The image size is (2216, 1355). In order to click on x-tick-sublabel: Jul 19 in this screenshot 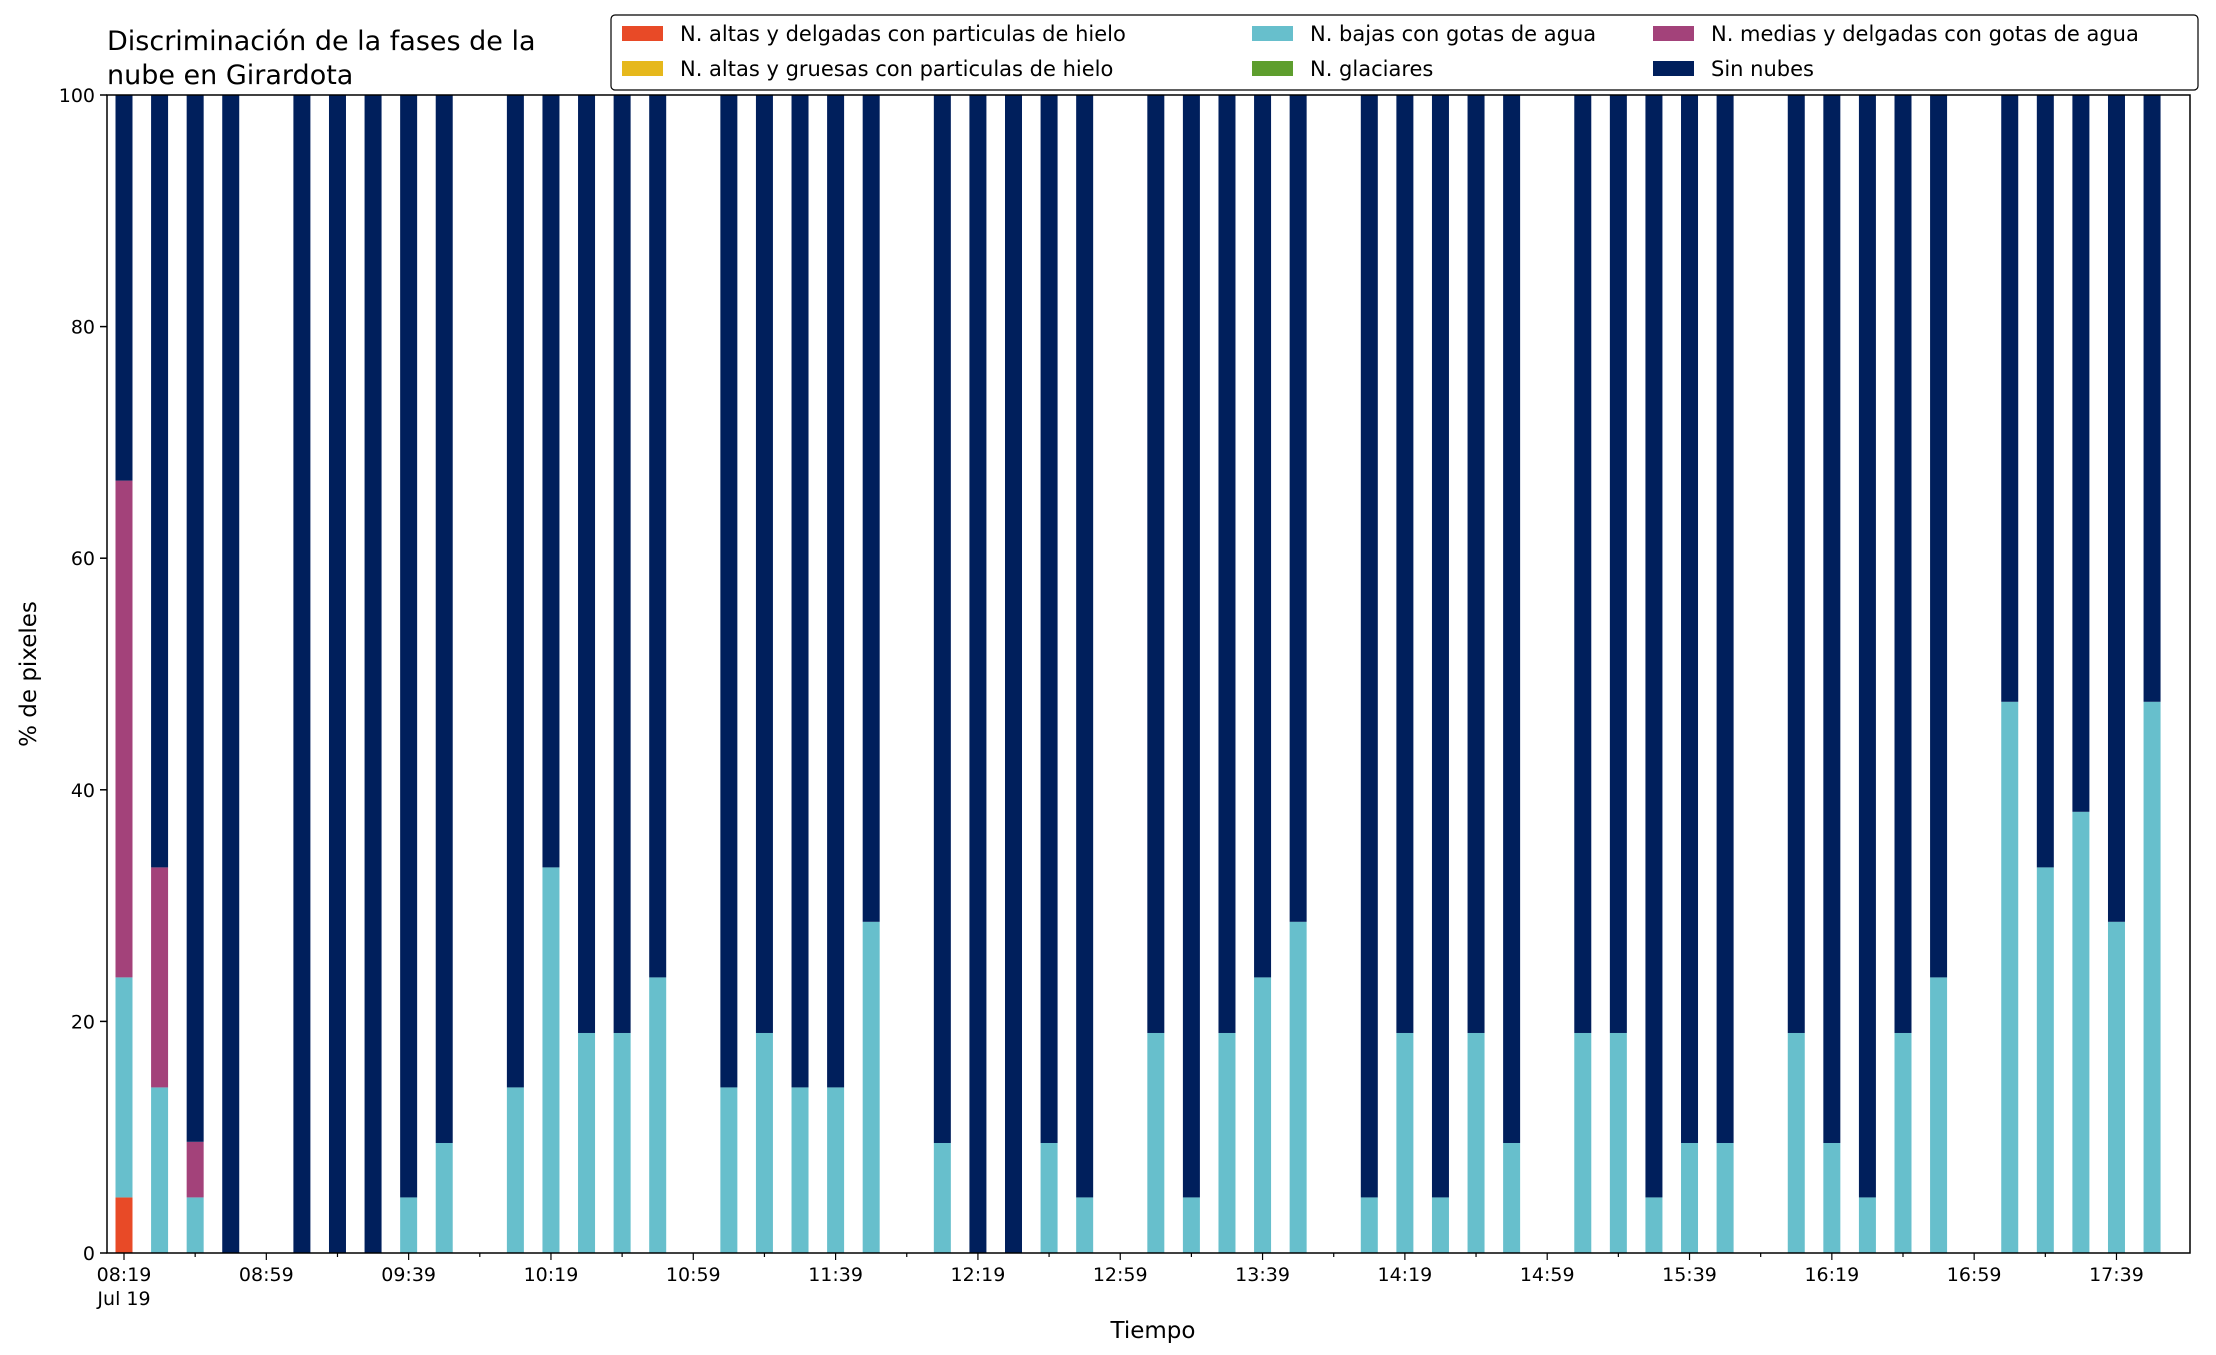, I will do `click(123, 1299)`.